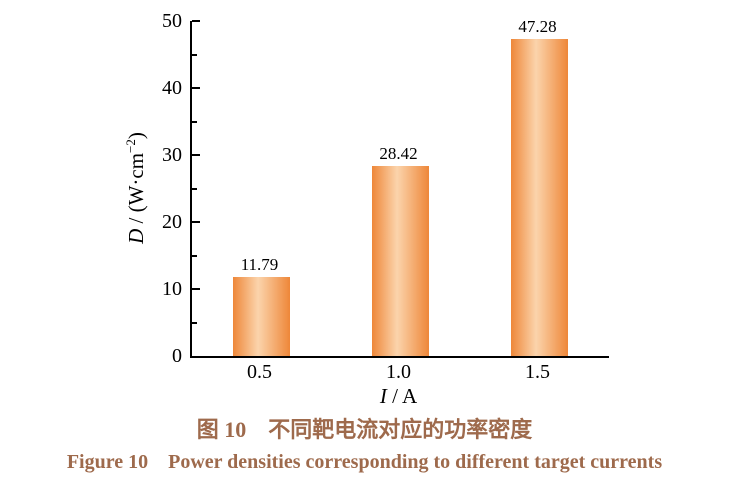 The image size is (729, 489). Describe the element at coordinates (172, 88) in the screenshot. I see `y-tick-label: 40` at that location.